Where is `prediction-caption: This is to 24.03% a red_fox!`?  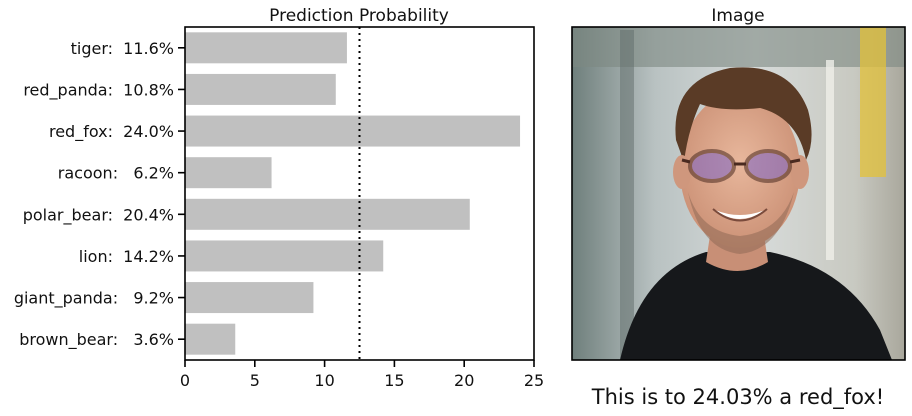 prediction-caption: This is to 24.03% a red_fox! is located at coordinates (737, 397).